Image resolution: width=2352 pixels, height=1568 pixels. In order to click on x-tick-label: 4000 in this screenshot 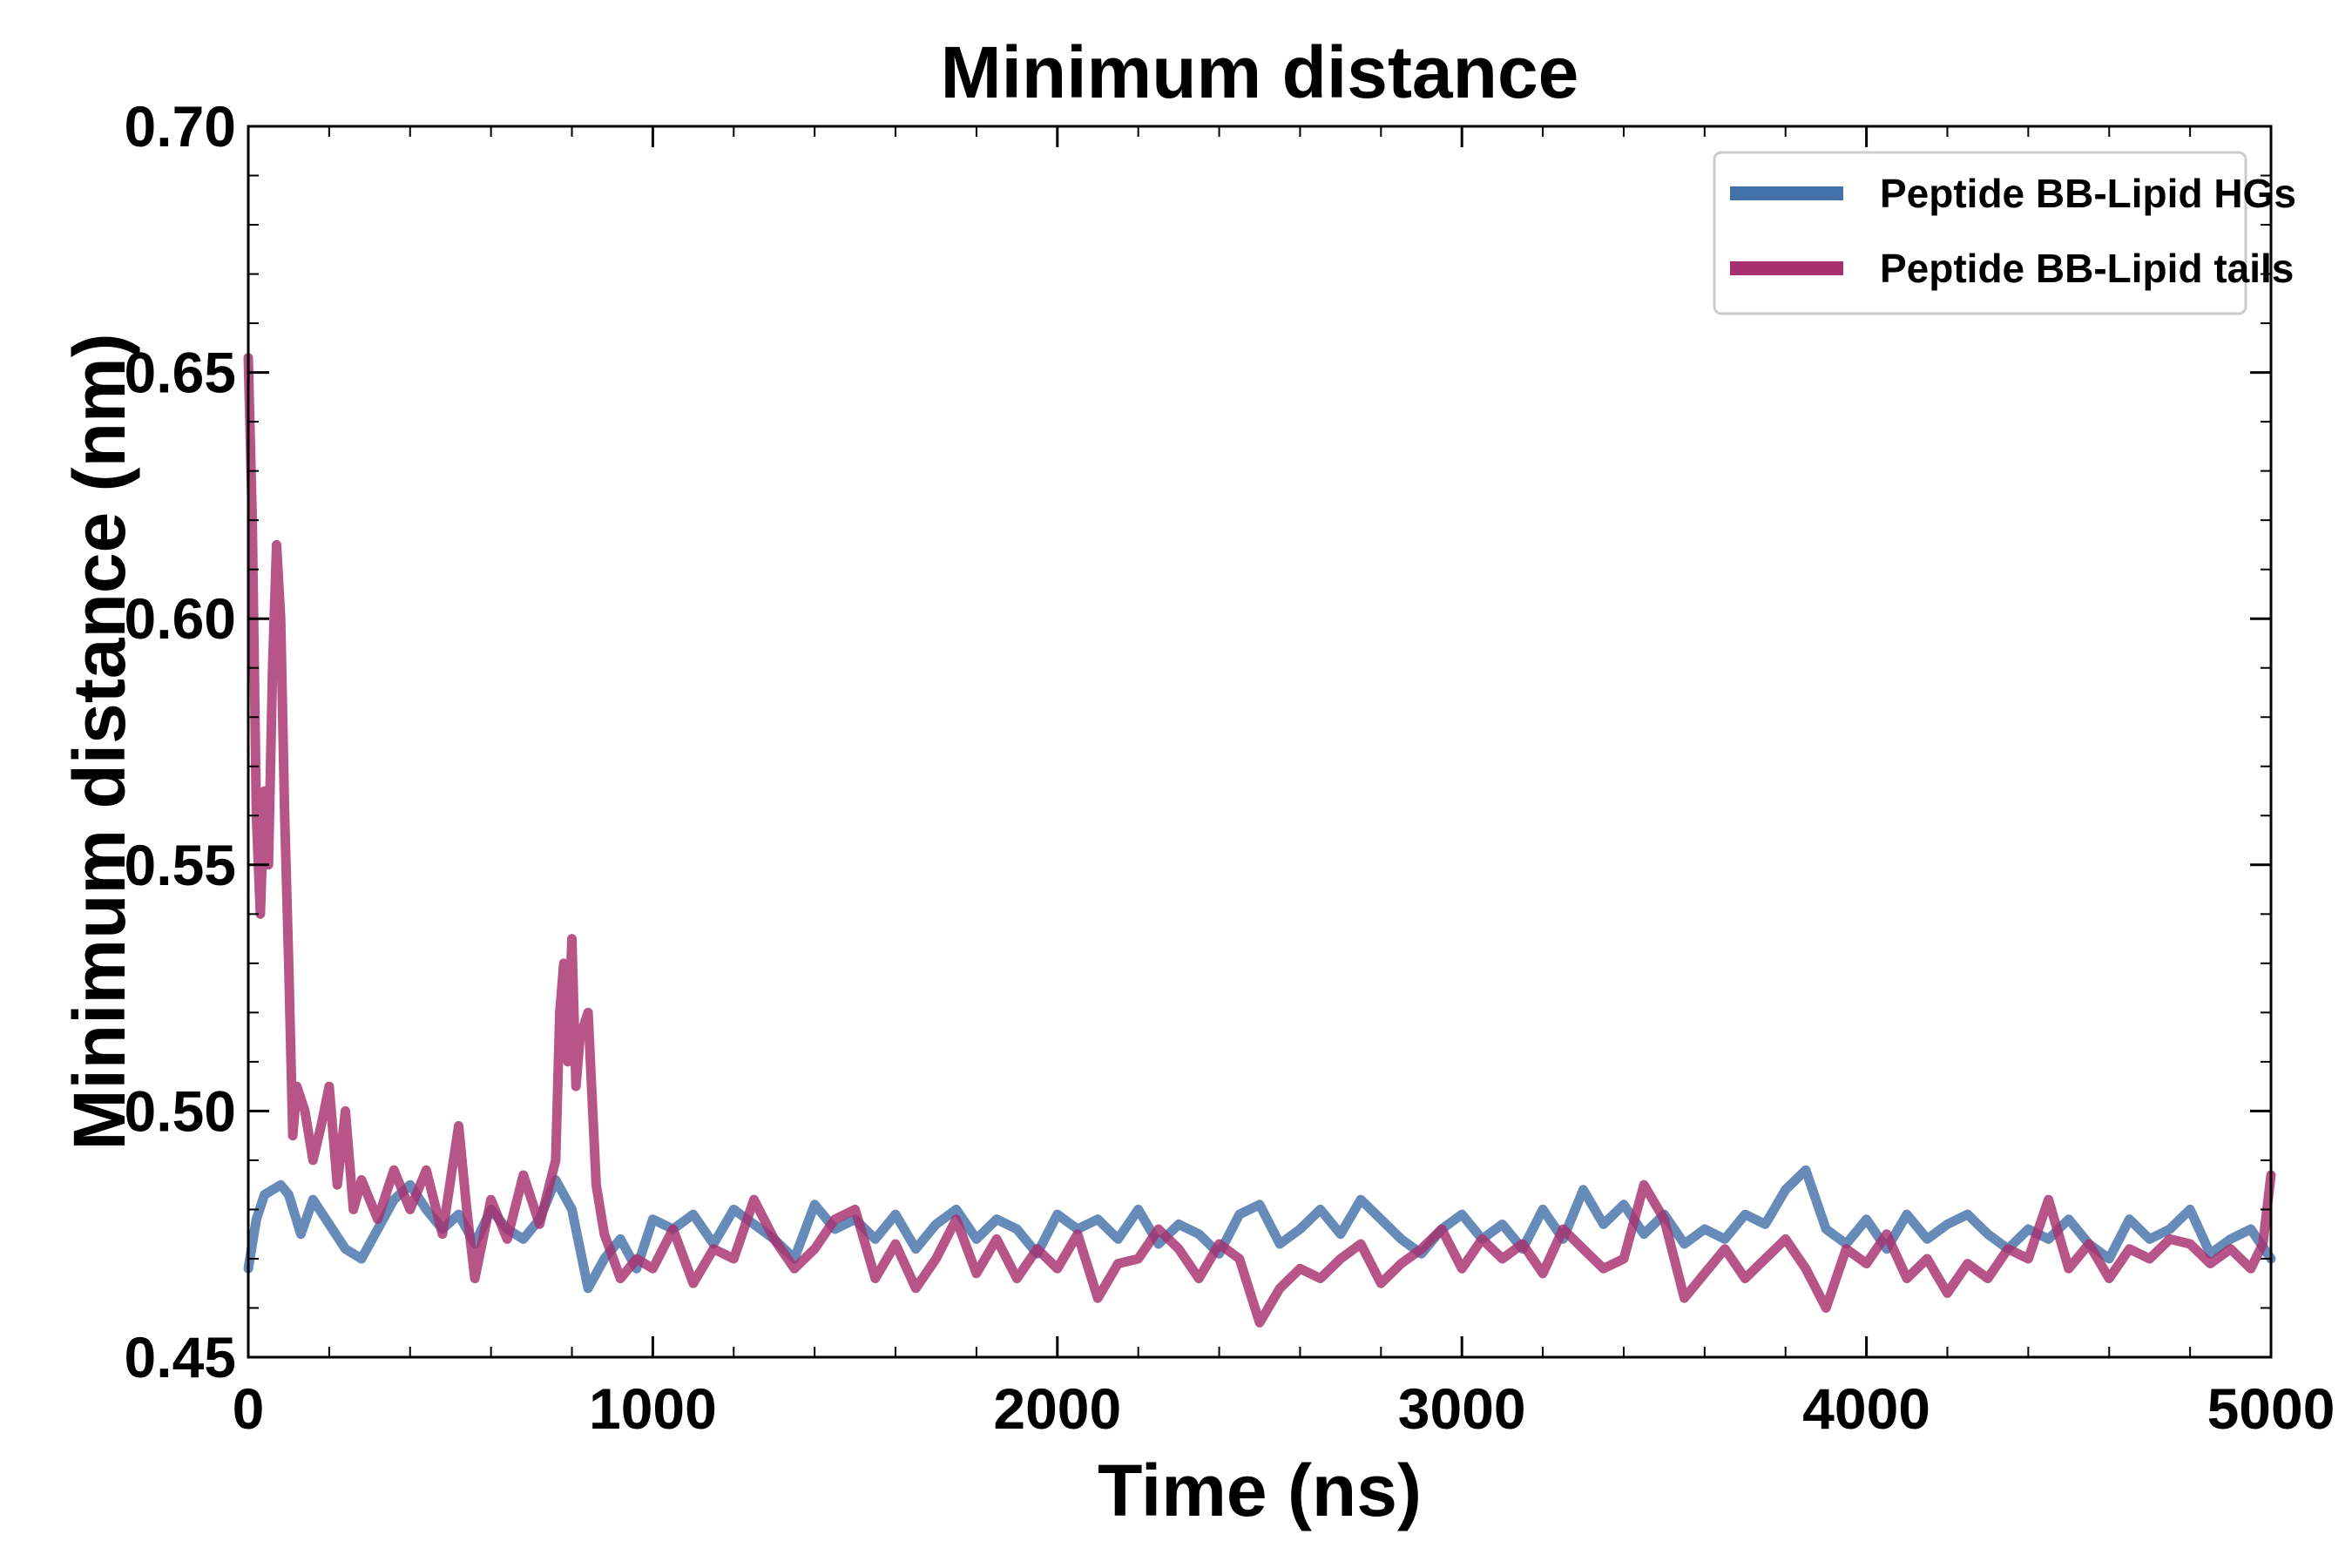, I will do `click(1866, 1408)`.